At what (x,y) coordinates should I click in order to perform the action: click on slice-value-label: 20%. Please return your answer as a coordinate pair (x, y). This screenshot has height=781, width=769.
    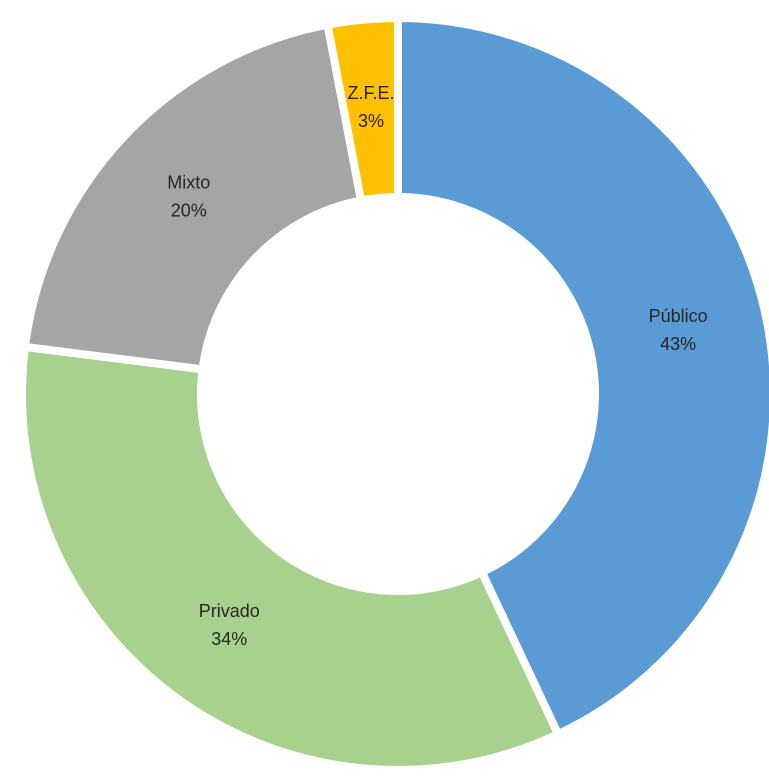
    Looking at the image, I should click on (189, 210).